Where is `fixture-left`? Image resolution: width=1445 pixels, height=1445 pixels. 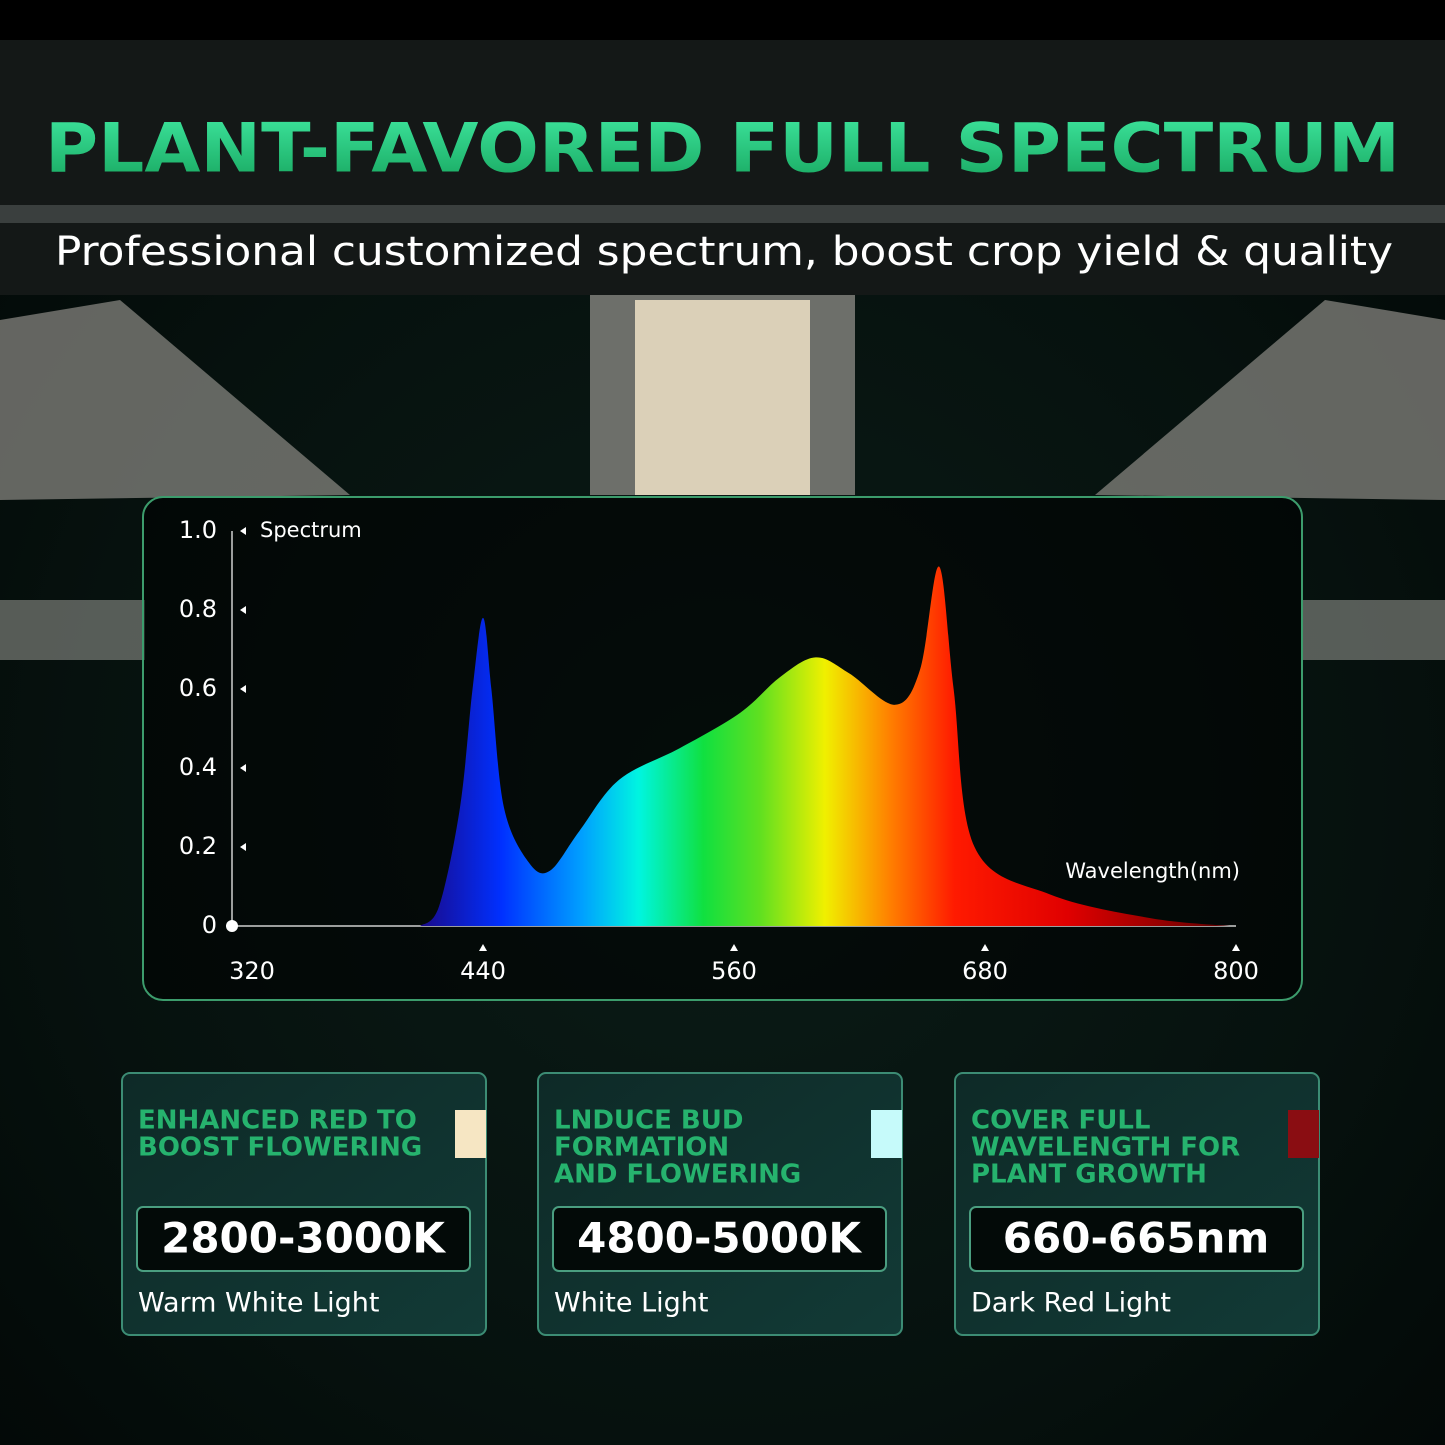 fixture-left is located at coordinates (175, 400).